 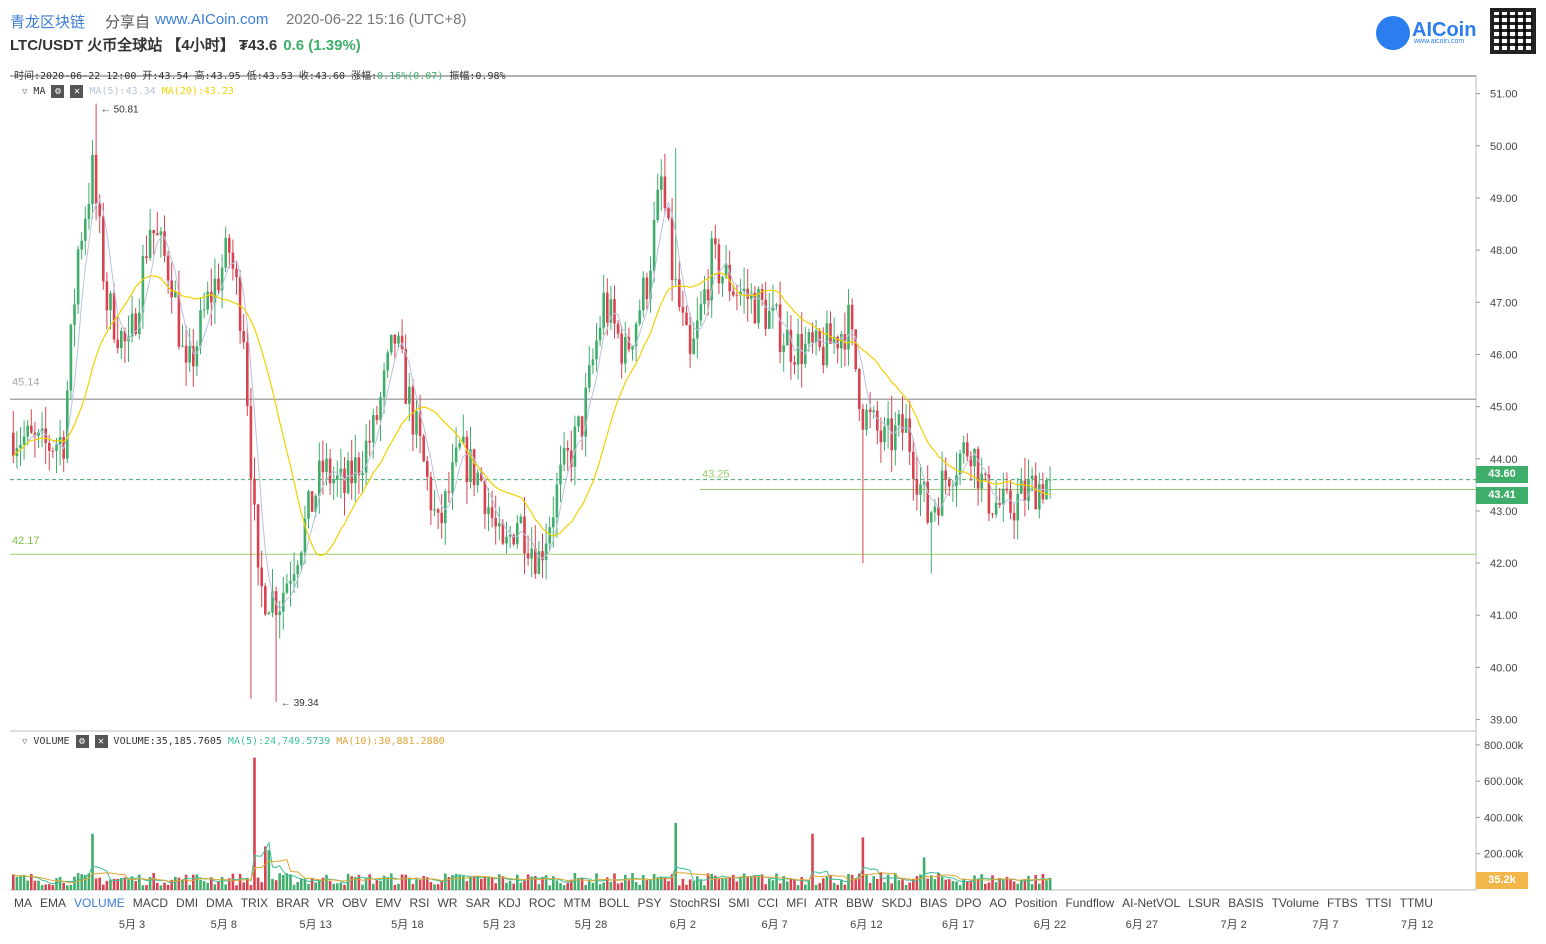 I want to click on tab-basis: BASIS, so click(x=1246, y=903).